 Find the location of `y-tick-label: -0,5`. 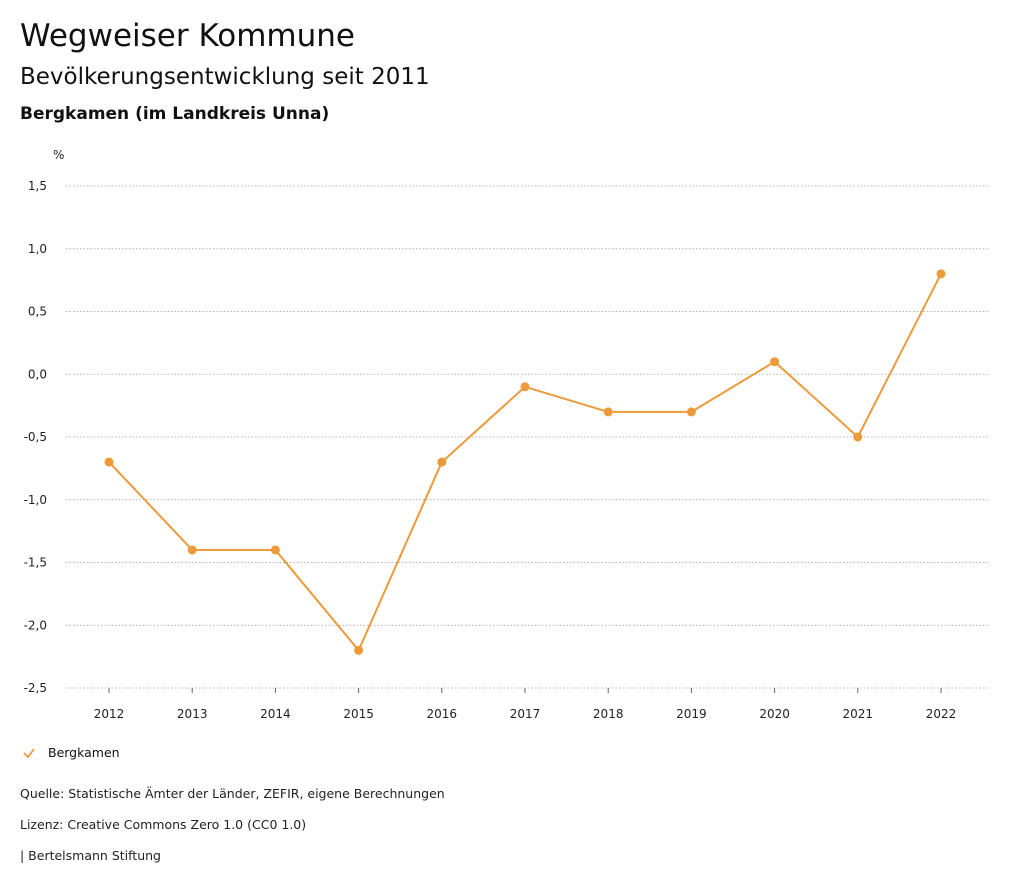

y-tick-label: -0,5 is located at coordinates (35, 437).